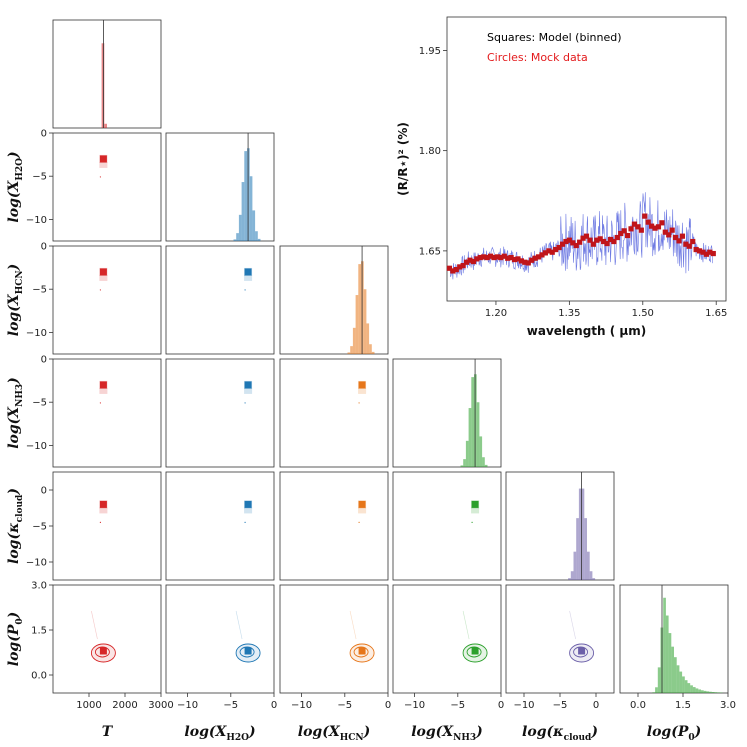 The width and height of the screenshot is (747, 747). Describe the element at coordinates (239, 625) in the screenshot. I see `scatter-tail` at that location.